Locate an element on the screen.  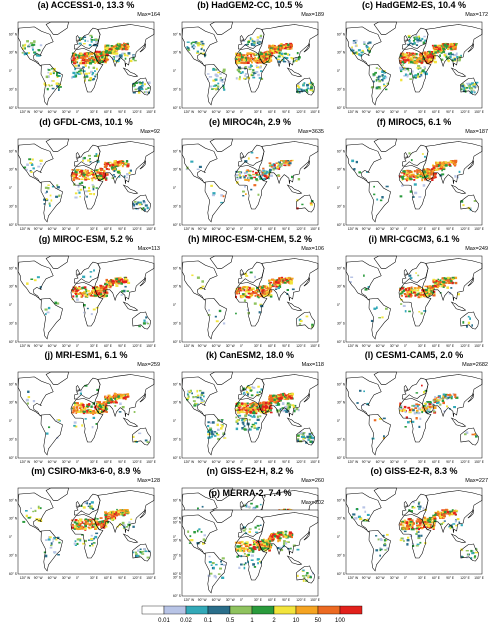
coastline-asia is located at coordinates (452, 396).